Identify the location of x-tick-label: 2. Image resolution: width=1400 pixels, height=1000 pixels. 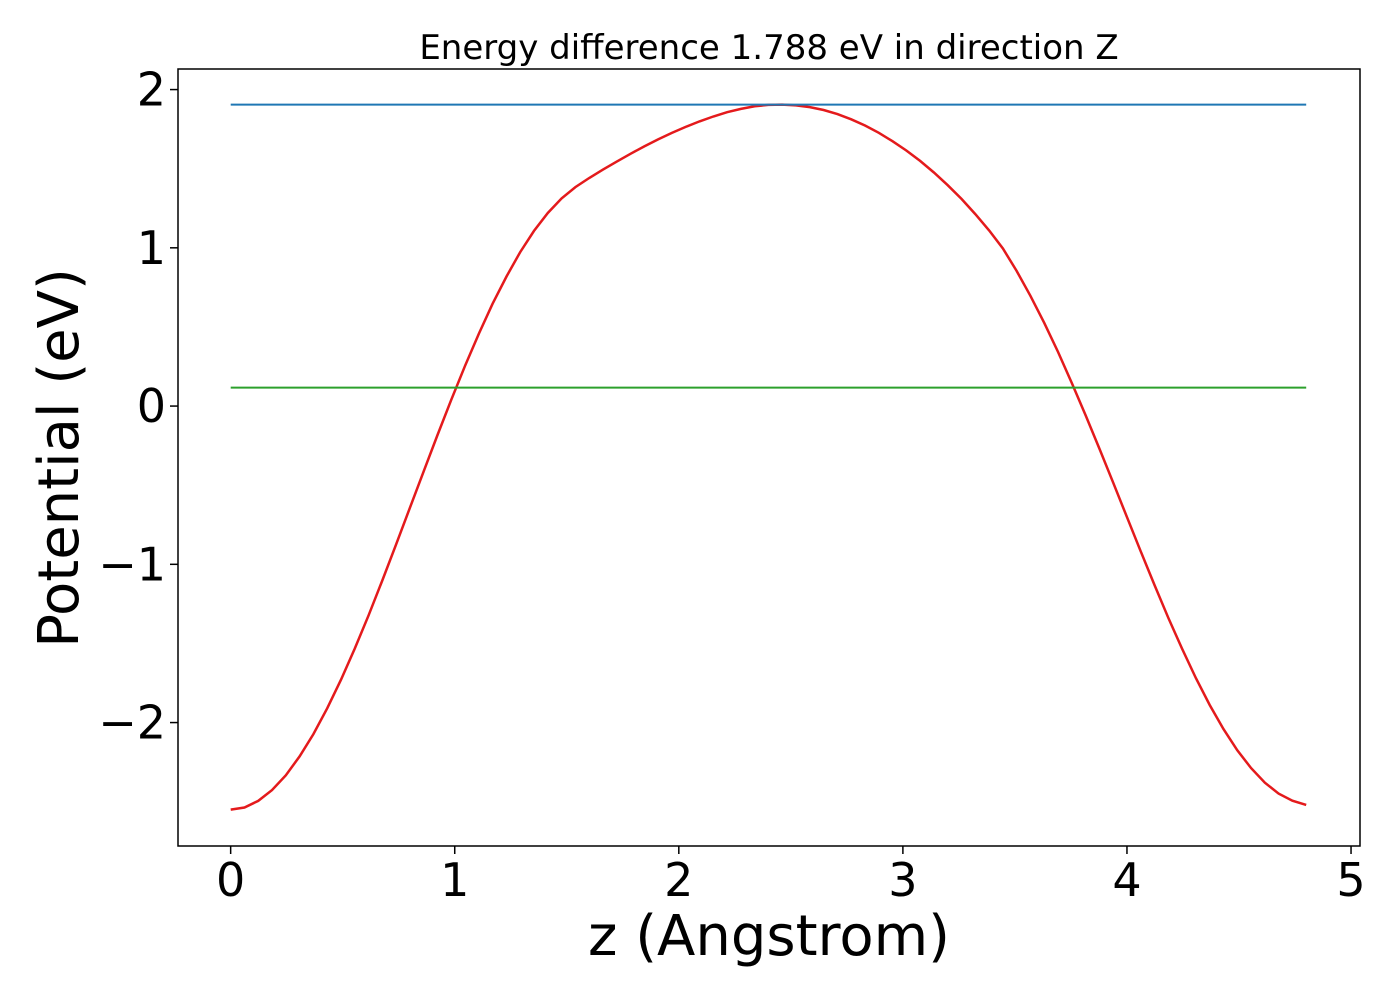
(678, 880).